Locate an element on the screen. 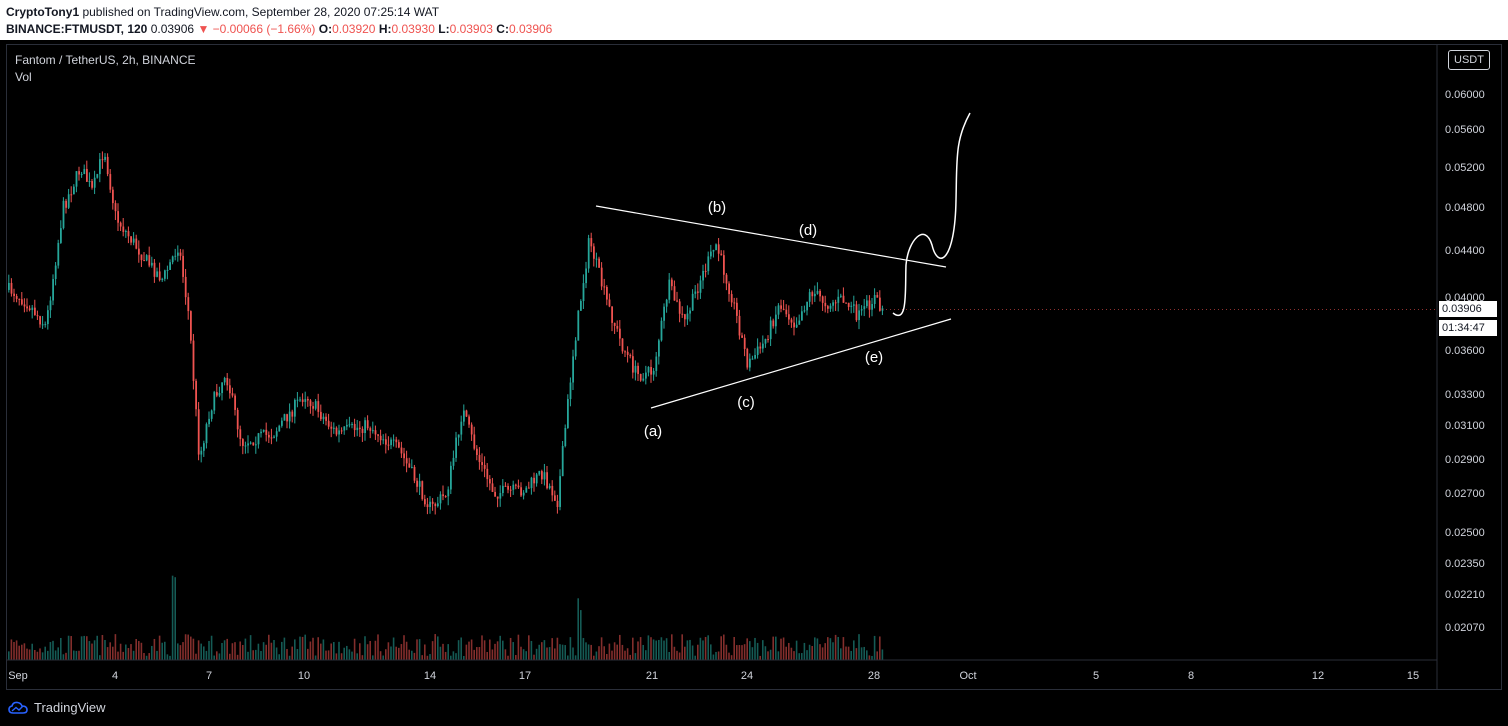  triangle-upper-line is located at coordinates (771, 236).